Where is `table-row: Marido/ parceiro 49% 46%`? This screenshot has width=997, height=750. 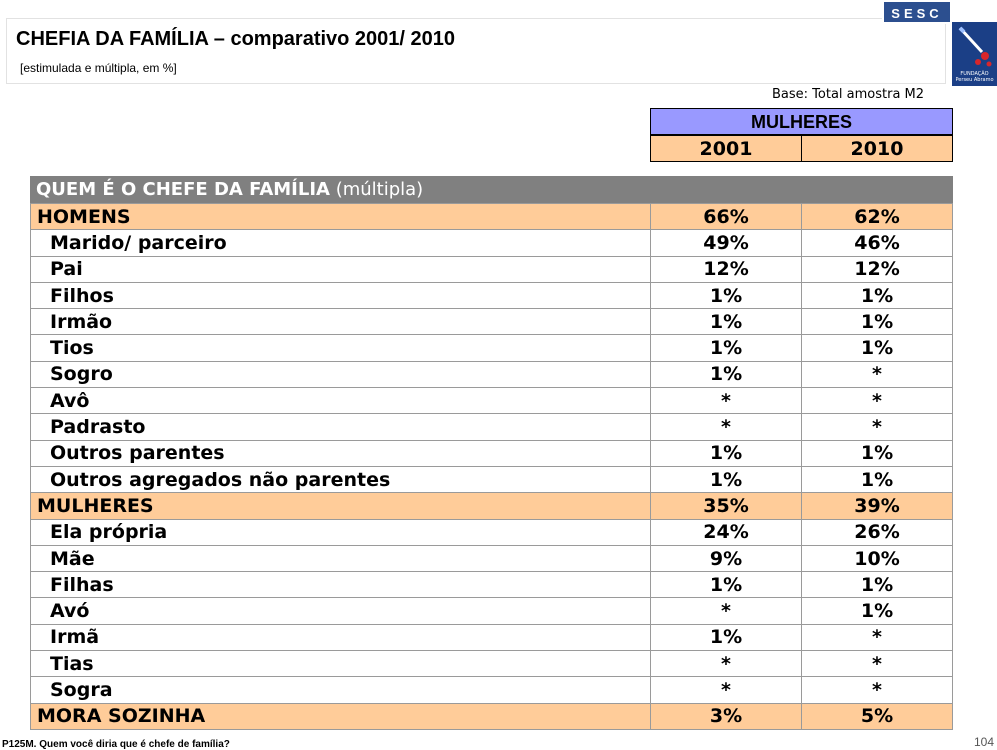
table-row: Marido/ parceiro 49% 46% is located at coordinates (491, 243).